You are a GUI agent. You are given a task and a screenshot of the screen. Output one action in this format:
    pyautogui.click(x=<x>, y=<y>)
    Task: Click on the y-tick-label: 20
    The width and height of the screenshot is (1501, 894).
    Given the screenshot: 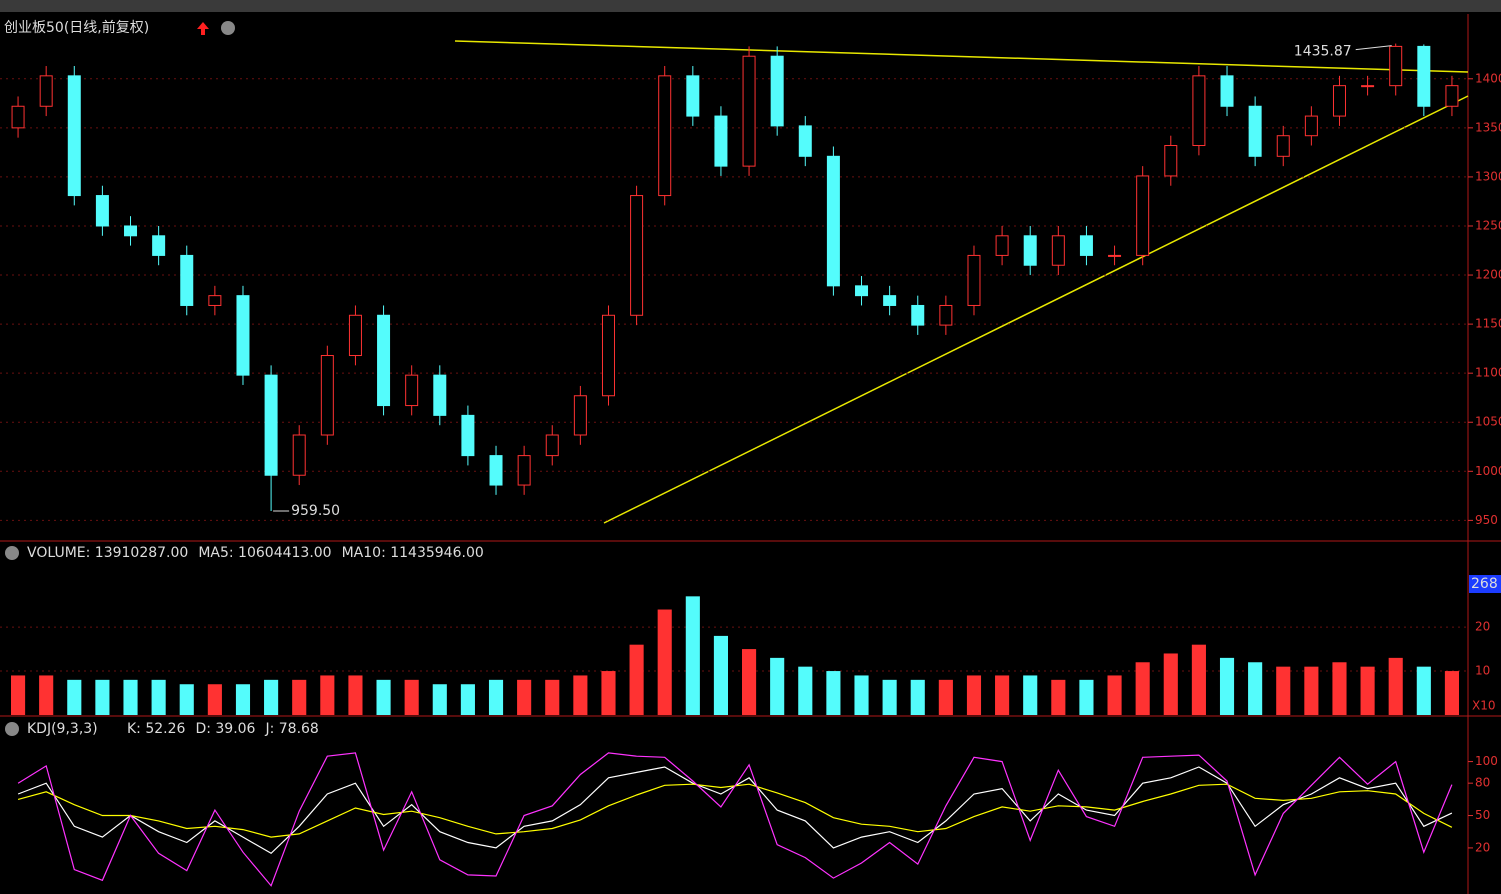 What is the action you would take?
    pyautogui.click(x=1482, y=627)
    